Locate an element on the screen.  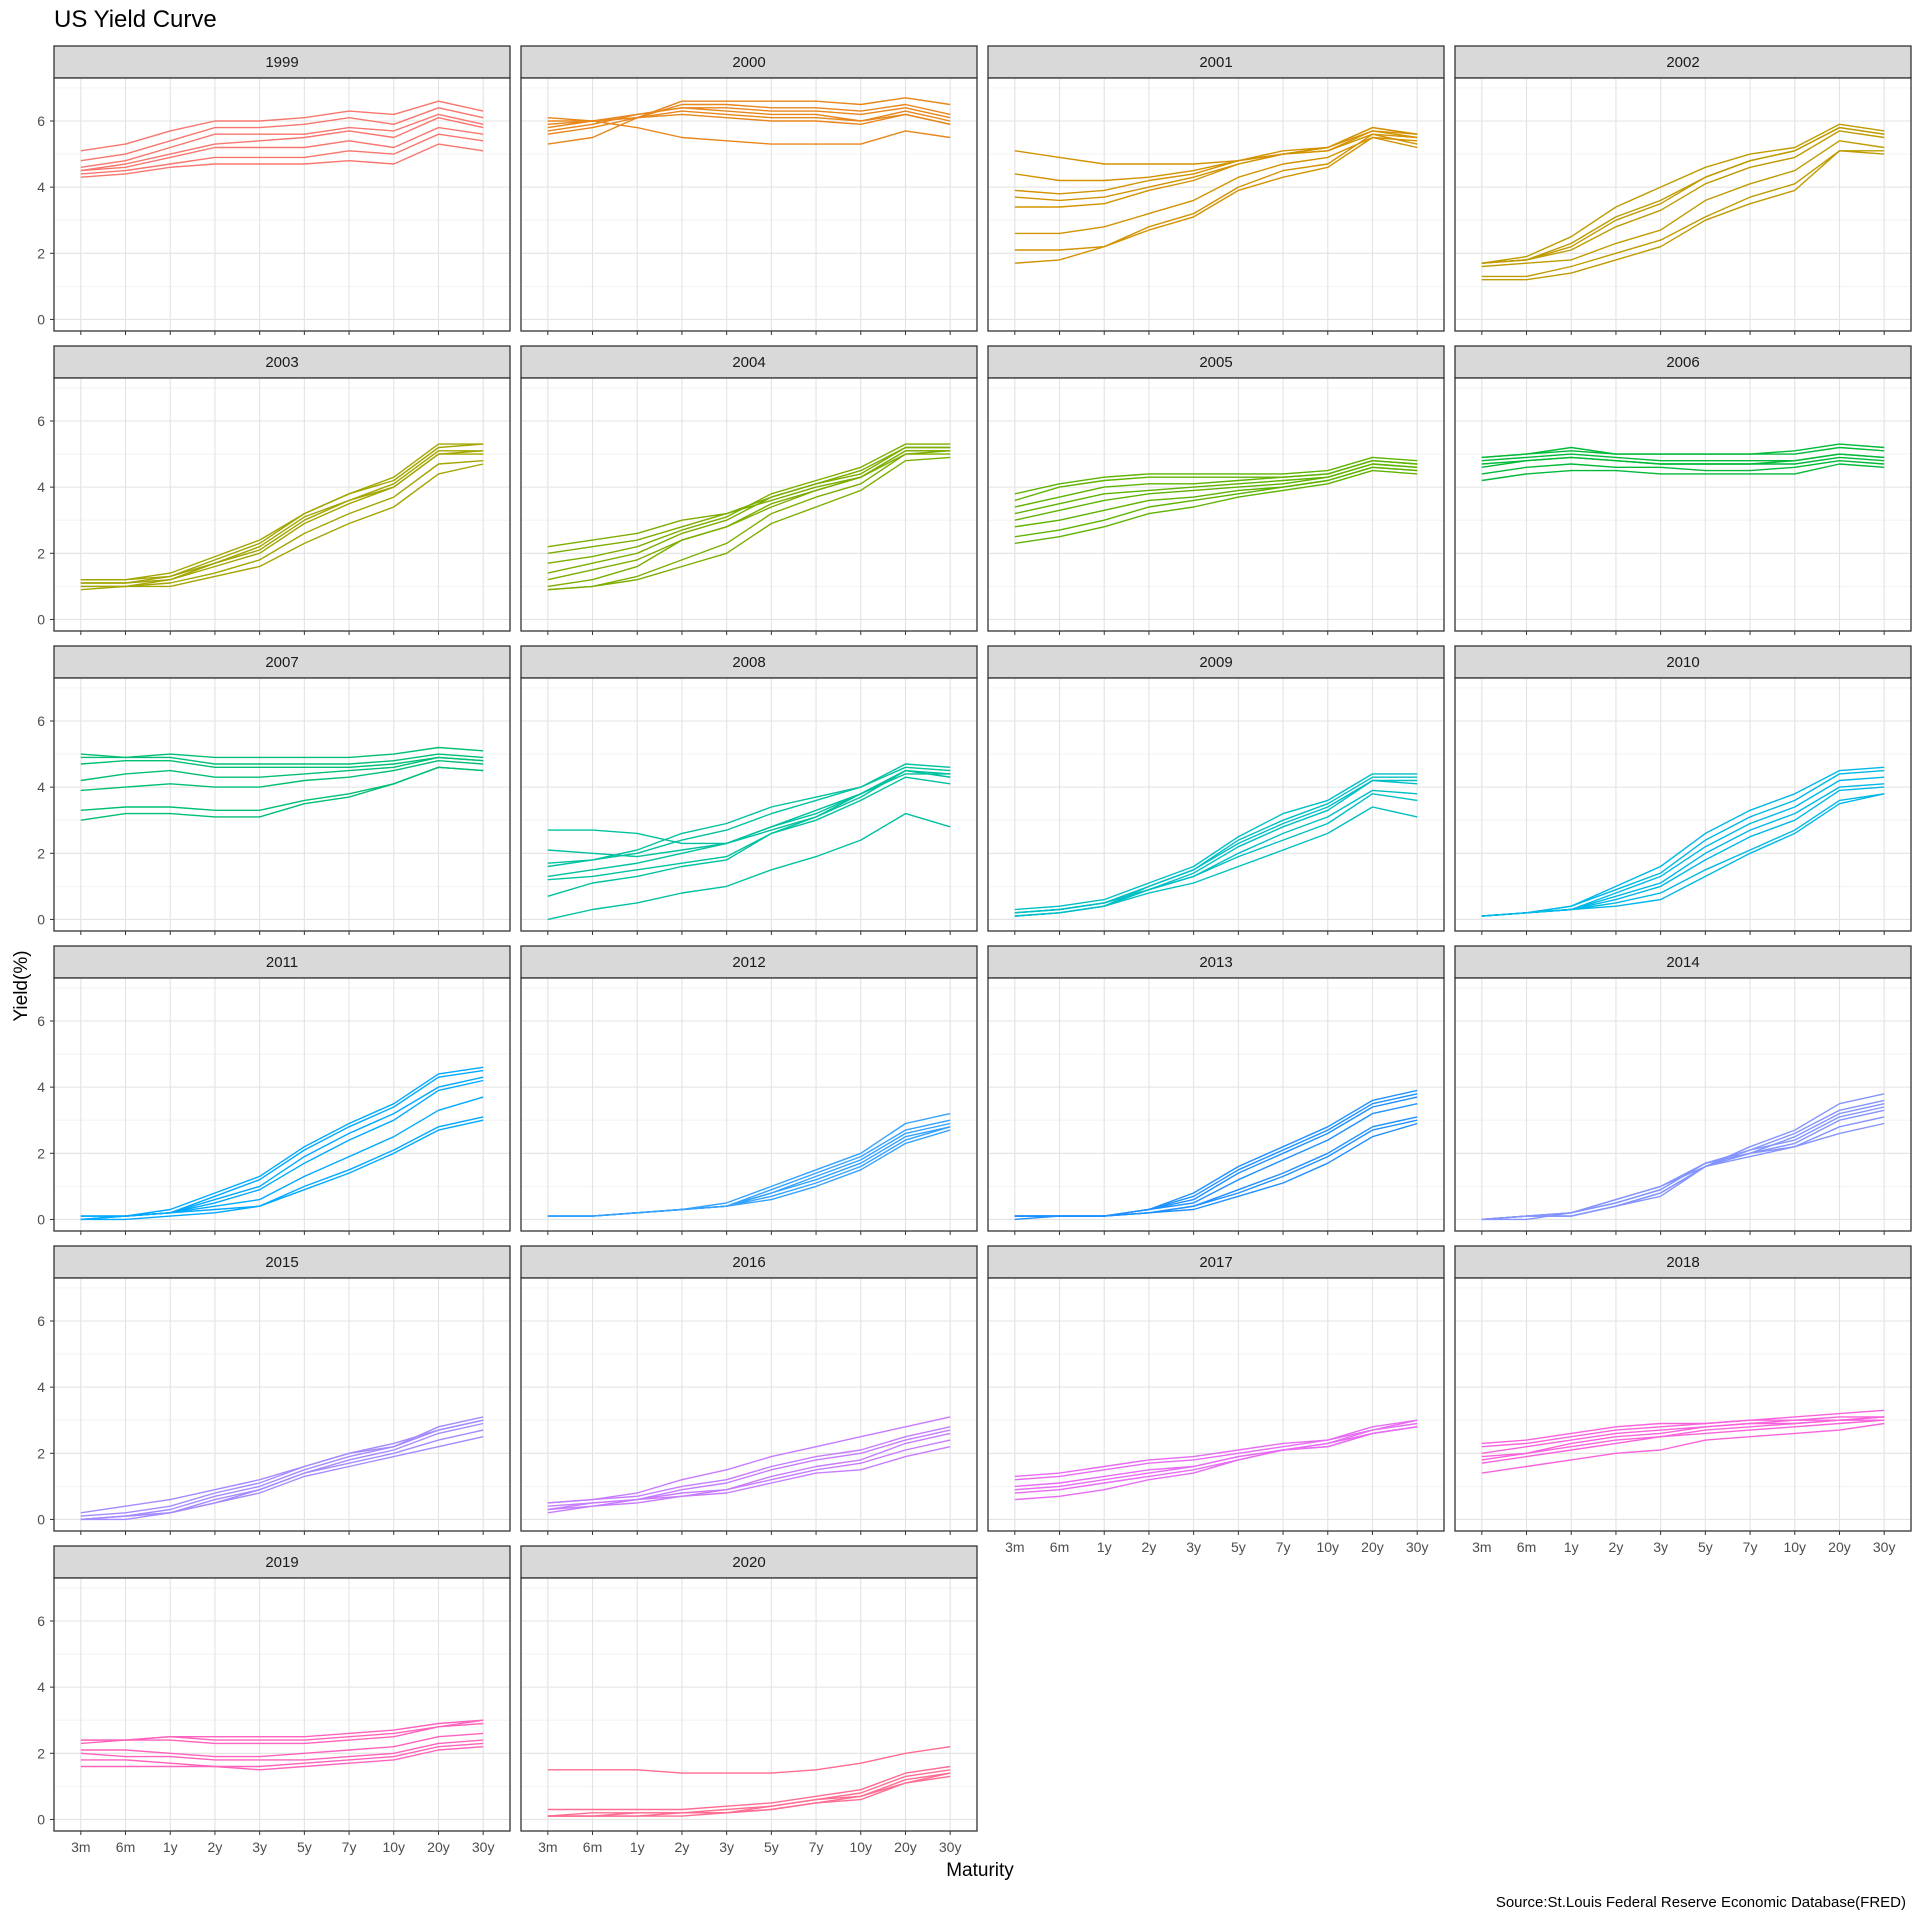
facet-strip-label: 1999 is located at coordinates (281, 62).